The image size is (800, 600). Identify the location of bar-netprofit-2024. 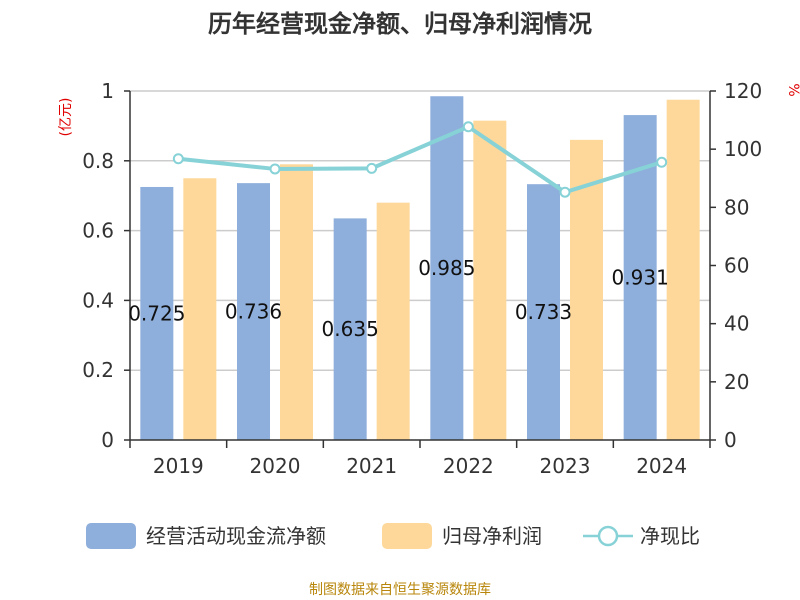
(683, 269).